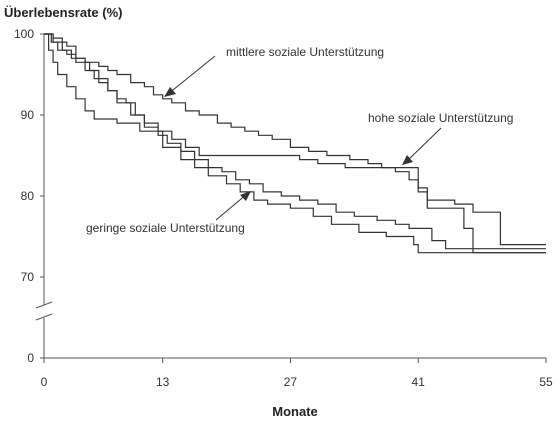  Describe the element at coordinates (407, 160) in the screenshot. I see `annotation-hohe-arrowhead` at that location.